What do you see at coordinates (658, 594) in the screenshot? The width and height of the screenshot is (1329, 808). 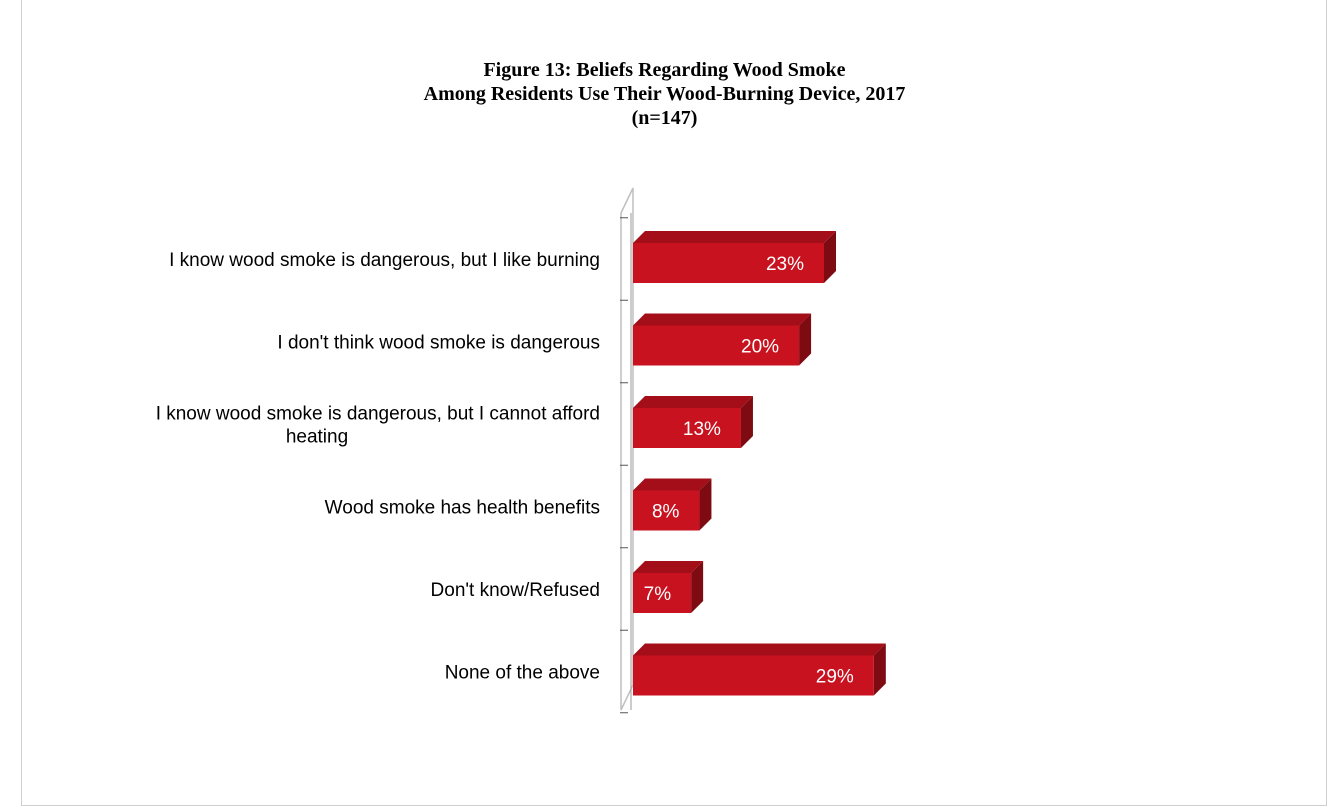 I see `data-label: 7%` at bounding box center [658, 594].